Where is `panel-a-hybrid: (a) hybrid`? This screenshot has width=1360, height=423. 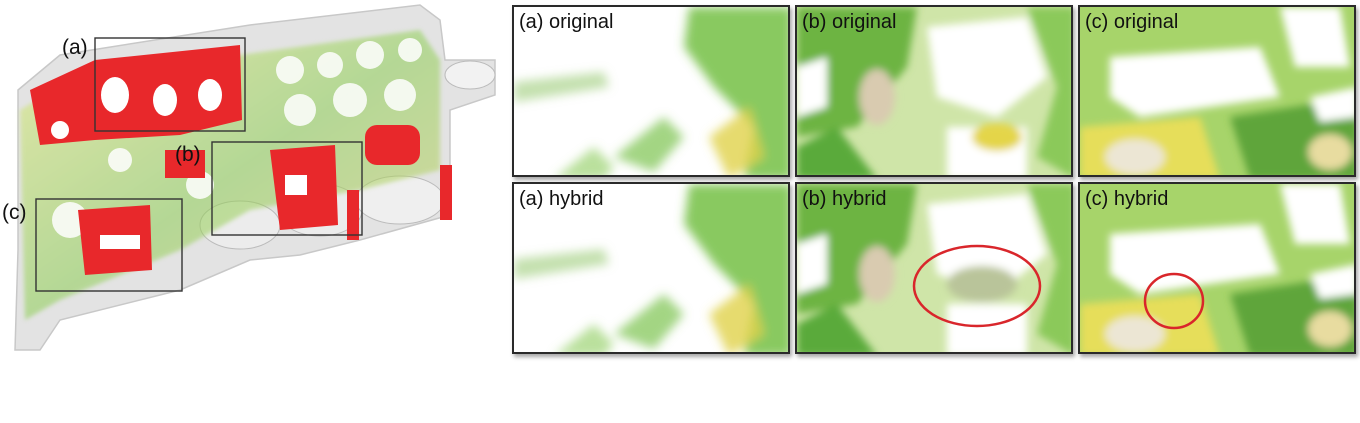 panel-a-hybrid: (a) hybrid is located at coordinates (651, 268).